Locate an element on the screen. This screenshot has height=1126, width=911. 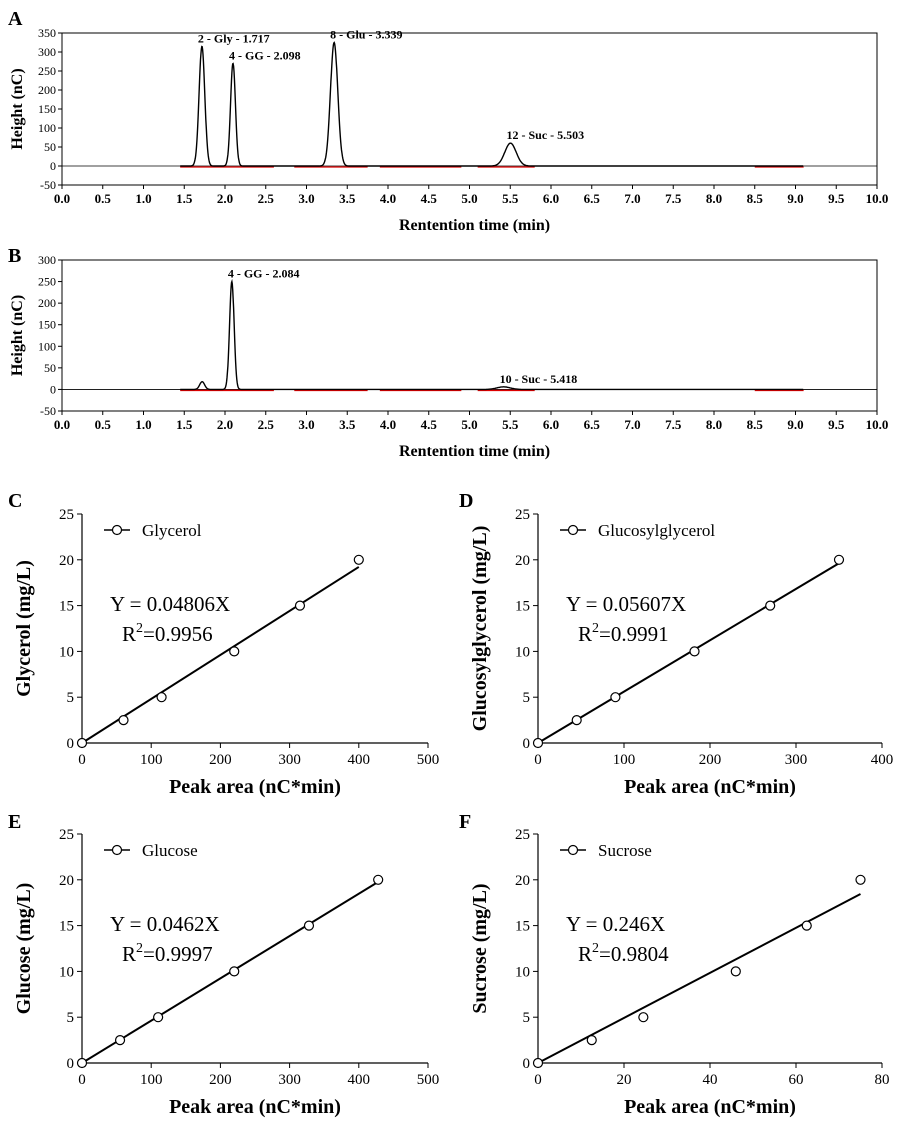
r-squared-value: =0.9956 is located at coordinates (178, 634).